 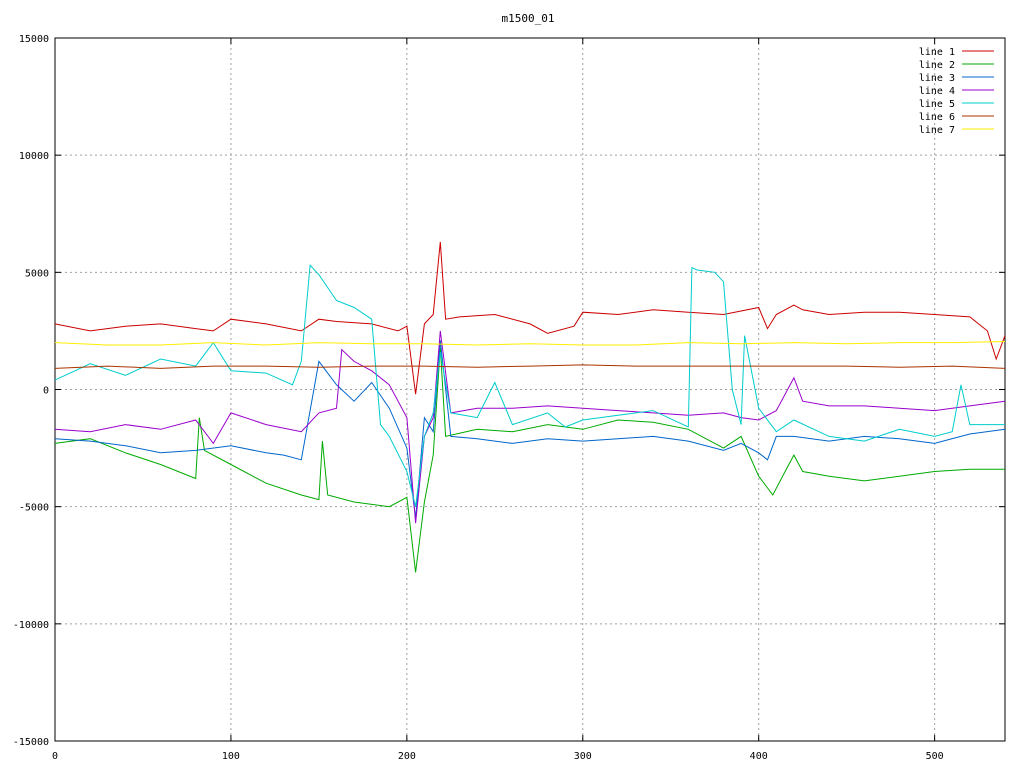 What do you see at coordinates (46, 391) in the screenshot?
I see `y-tick-label: 0` at bounding box center [46, 391].